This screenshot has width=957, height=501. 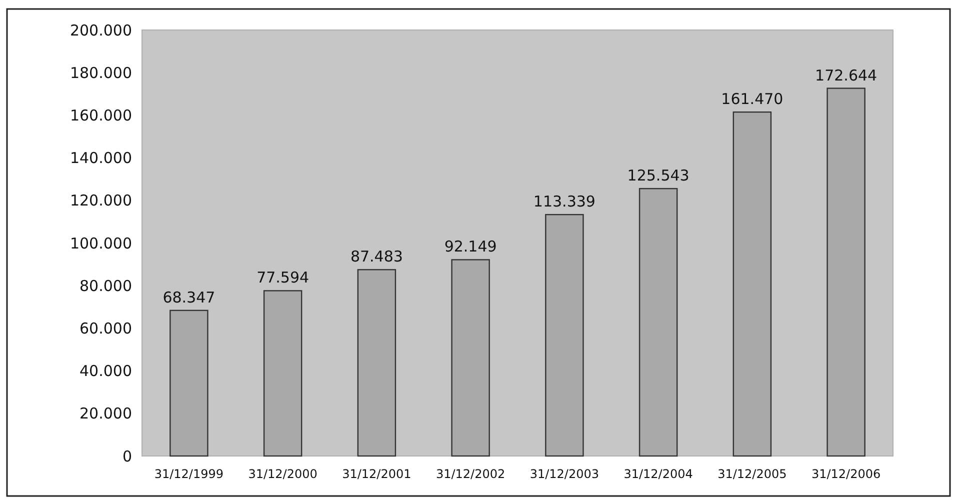 What do you see at coordinates (106, 285) in the screenshot?
I see `y-tick-label: 80.000` at bounding box center [106, 285].